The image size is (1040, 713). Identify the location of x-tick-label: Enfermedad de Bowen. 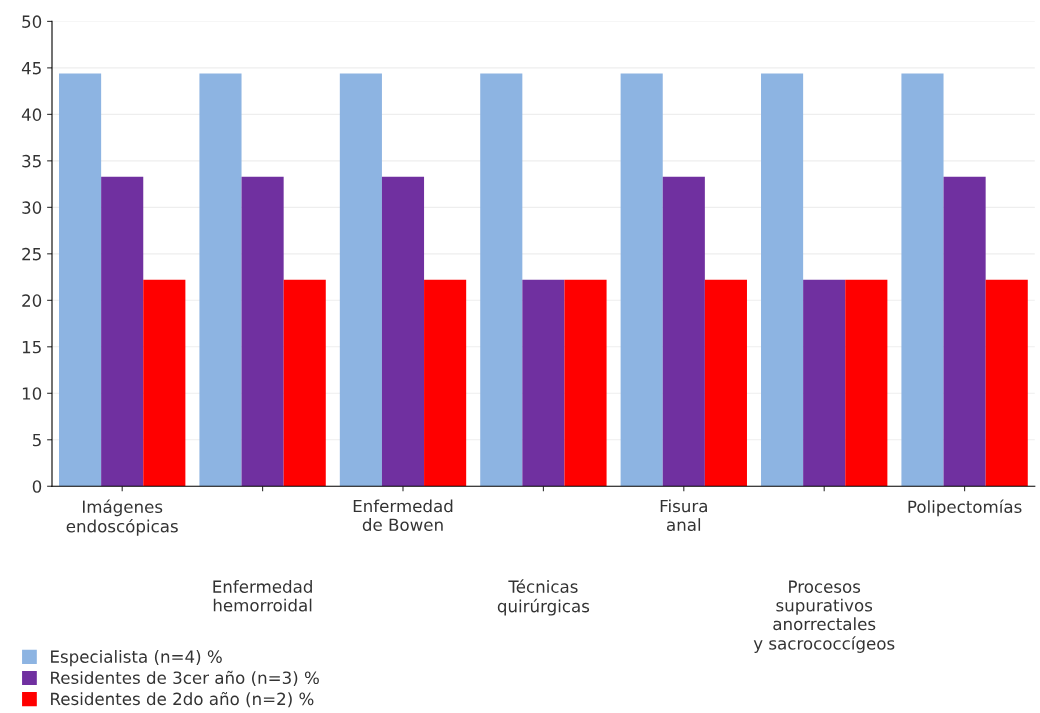
(403, 515).